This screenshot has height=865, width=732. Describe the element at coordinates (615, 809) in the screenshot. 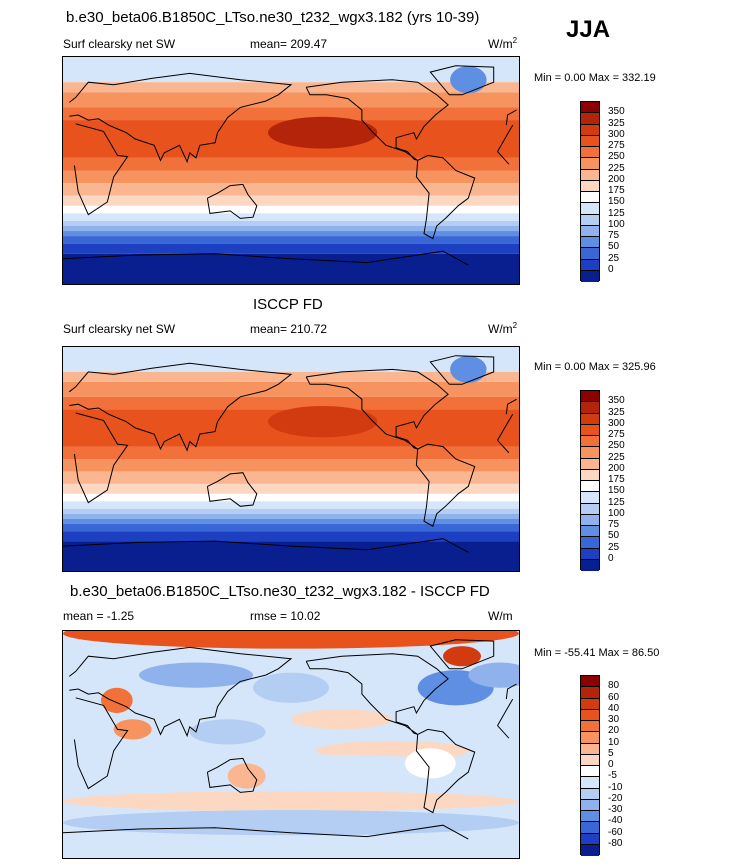

I see `colorbar-tick-label: -30` at that location.